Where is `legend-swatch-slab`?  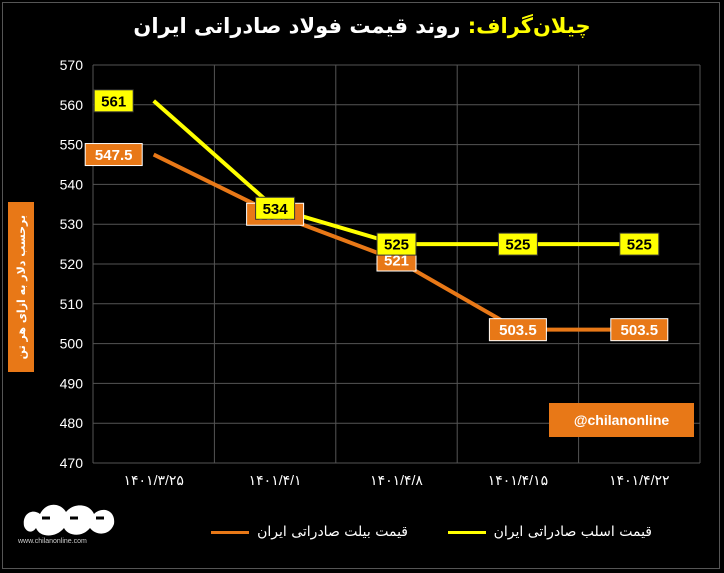 legend-swatch-slab is located at coordinates (466, 532).